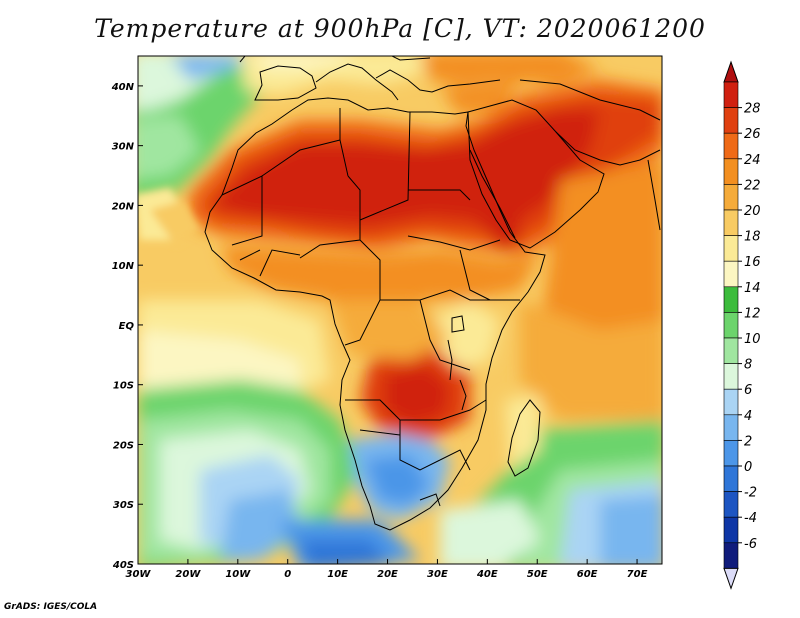 Image resolution: width=800 pixels, height=618 pixels. I want to click on colorbar-level-label: 28, so click(752, 109).